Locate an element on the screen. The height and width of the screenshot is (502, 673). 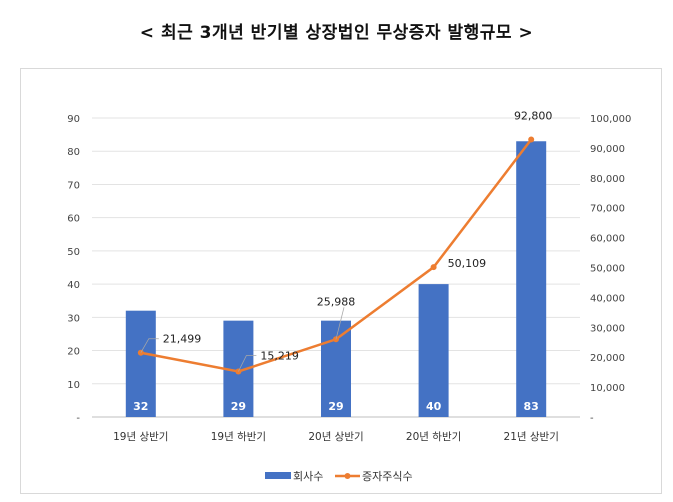
x-axis-tick: 20년 상반기 is located at coordinates (335, 437).